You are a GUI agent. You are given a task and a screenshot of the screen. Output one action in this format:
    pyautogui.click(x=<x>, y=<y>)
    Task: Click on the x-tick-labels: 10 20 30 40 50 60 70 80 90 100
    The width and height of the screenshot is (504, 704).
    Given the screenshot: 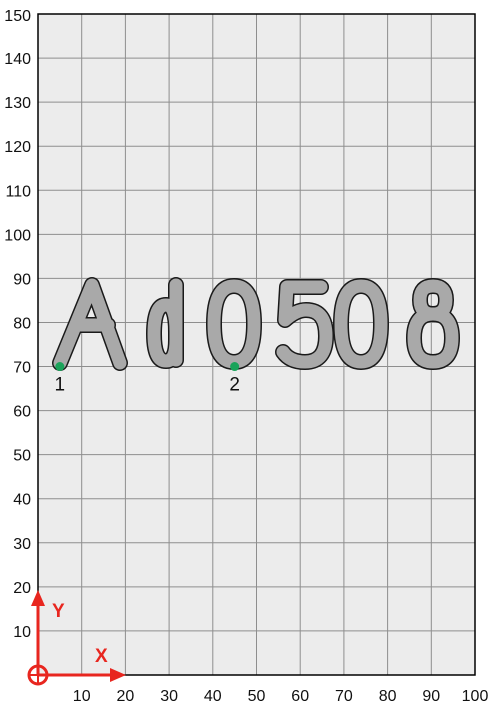 What is the action you would take?
    pyautogui.click(x=281, y=696)
    